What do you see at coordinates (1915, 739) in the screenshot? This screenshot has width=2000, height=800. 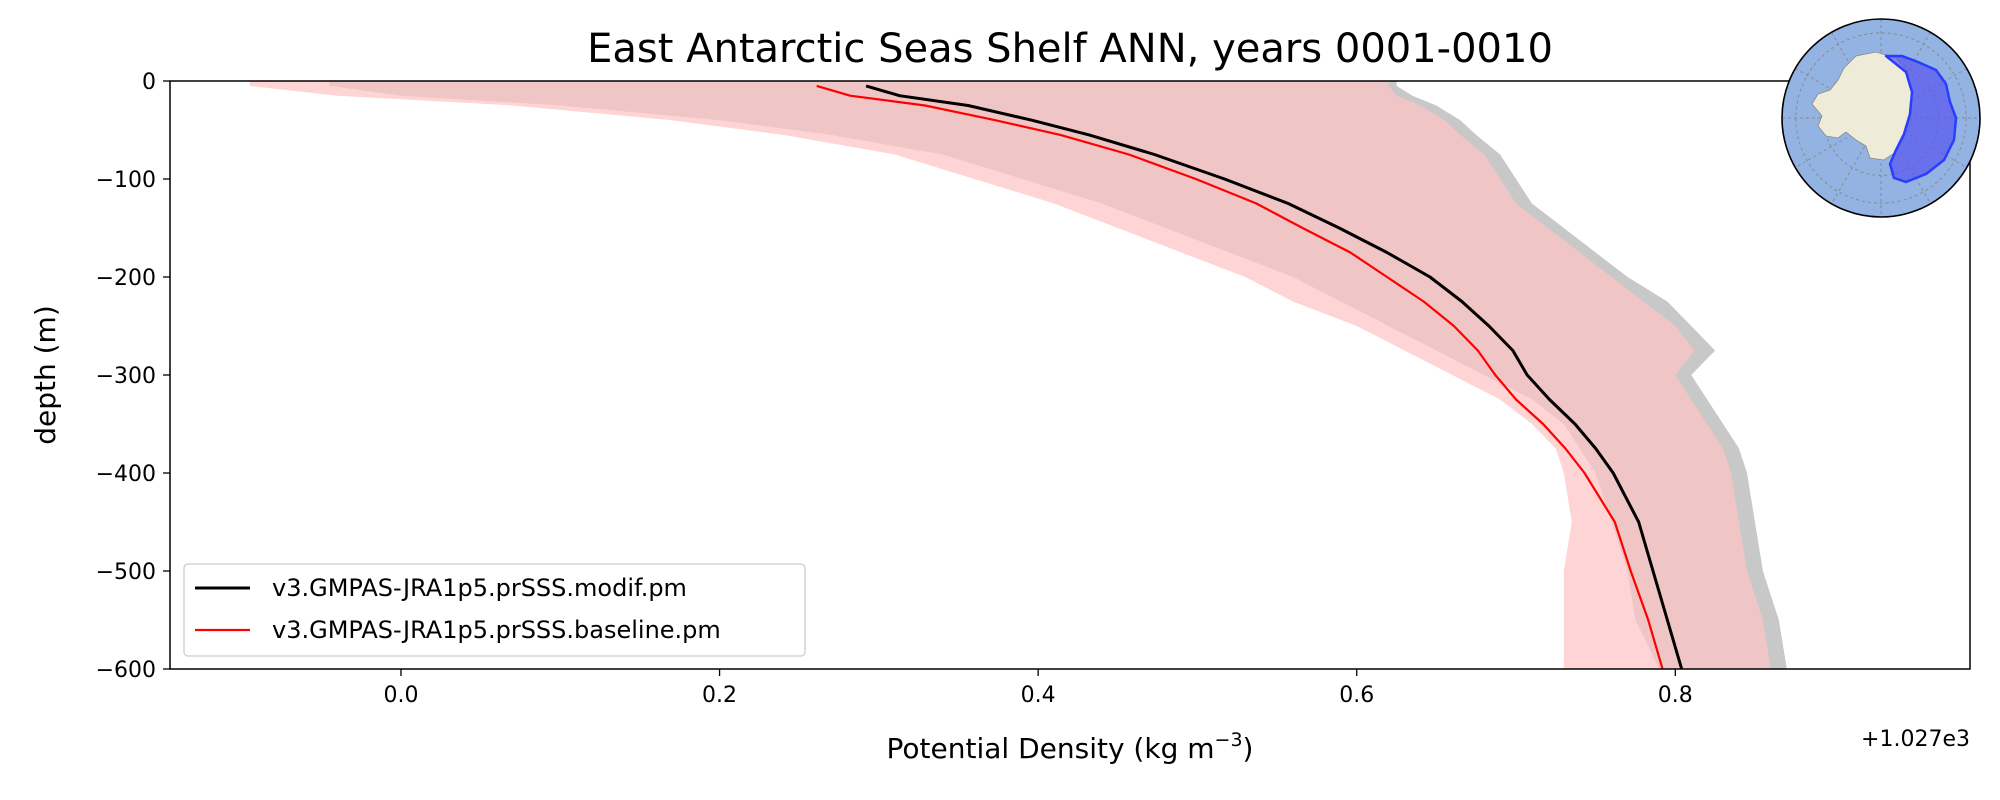 I see `x-offset-label: +1.027e3` at bounding box center [1915, 739].